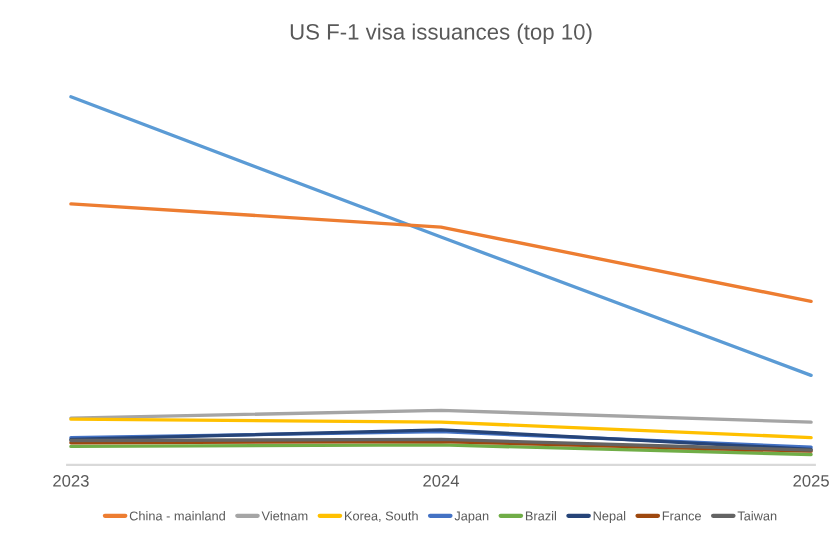 The width and height of the screenshot is (840, 560). I want to click on x-tick-label: 2023, so click(71, 480).